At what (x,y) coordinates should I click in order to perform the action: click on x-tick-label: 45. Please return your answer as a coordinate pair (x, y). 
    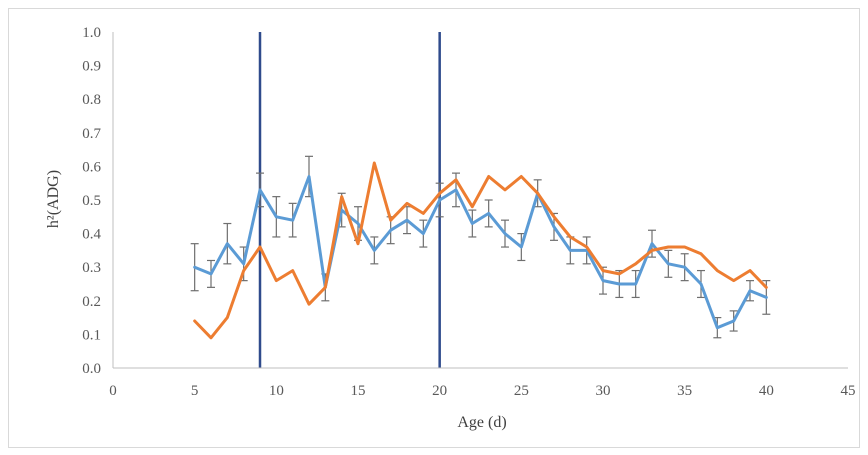
    Looking at the image, I should click on (848, 391).